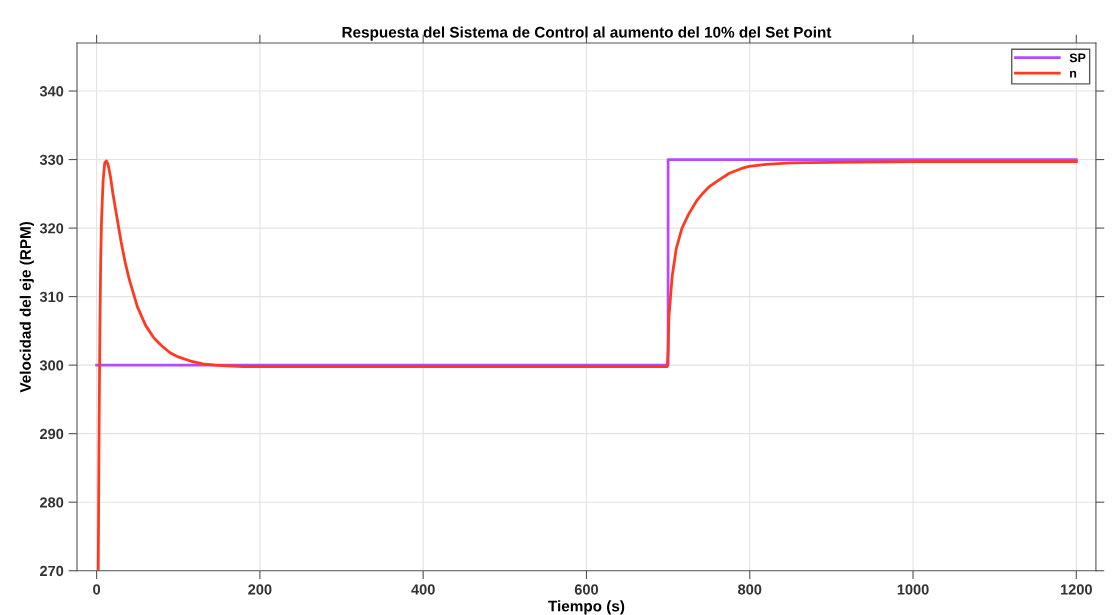  I want to click on y-tick-label: 330, so click(51, 159).